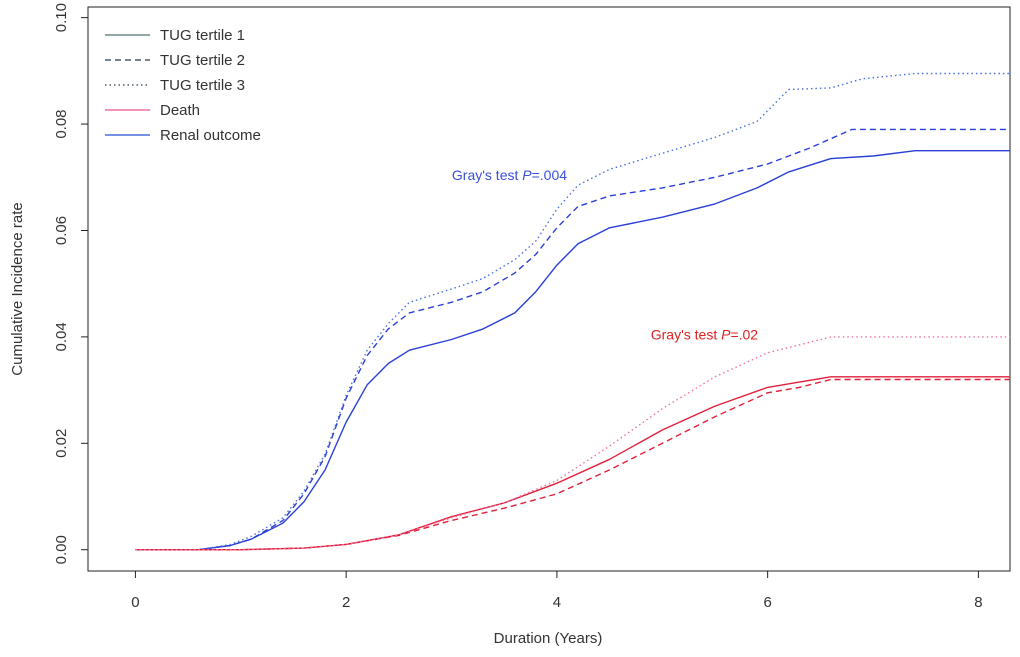 Image resolution: width=1020 pixels, height=657 pixels. Describe the element at coordinates (346, 602) in the screenshot. I see `x-tick-label: 2` at that location.